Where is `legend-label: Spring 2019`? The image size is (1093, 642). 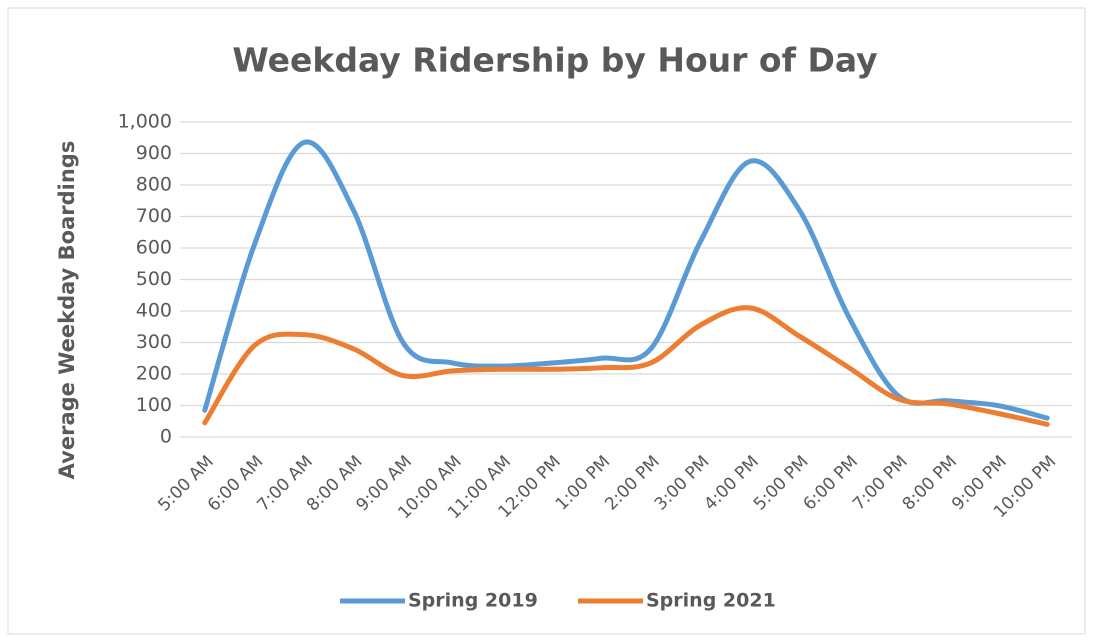
legend-label: Spring 2019 is located at coordinates (473, 601).